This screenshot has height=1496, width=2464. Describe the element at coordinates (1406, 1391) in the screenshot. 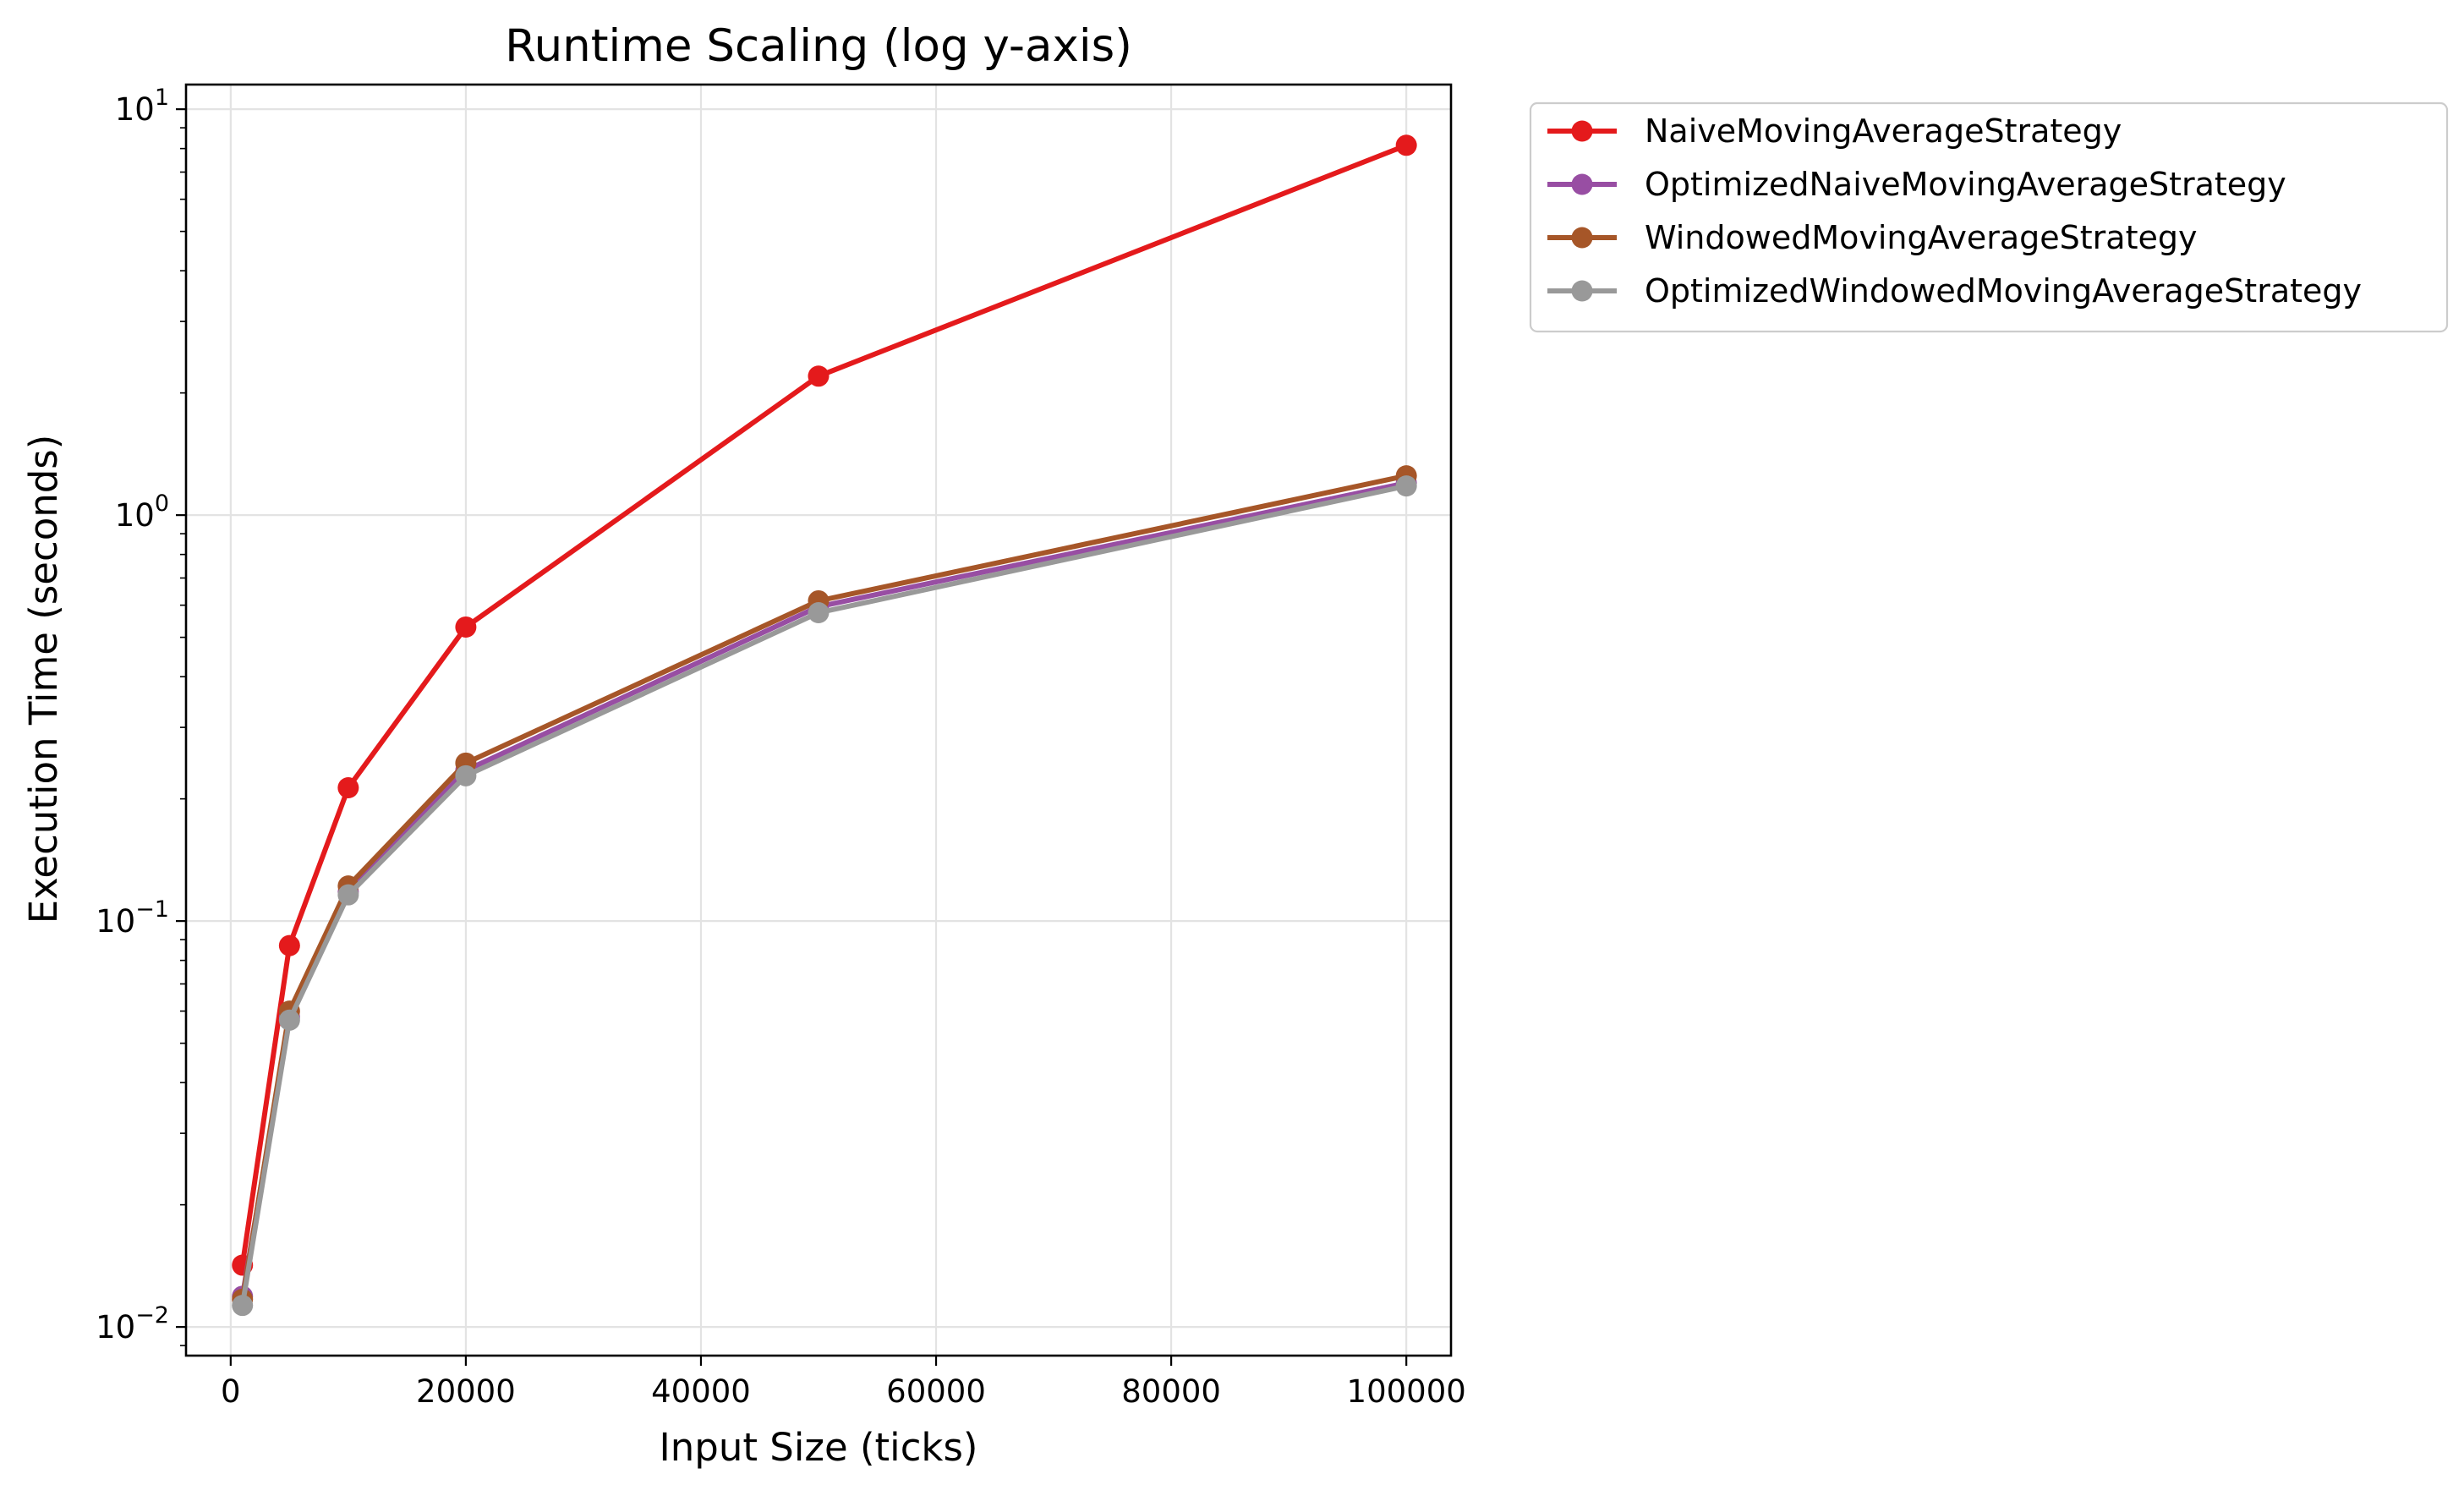

I see `x-tick-label: 100000` at that location.